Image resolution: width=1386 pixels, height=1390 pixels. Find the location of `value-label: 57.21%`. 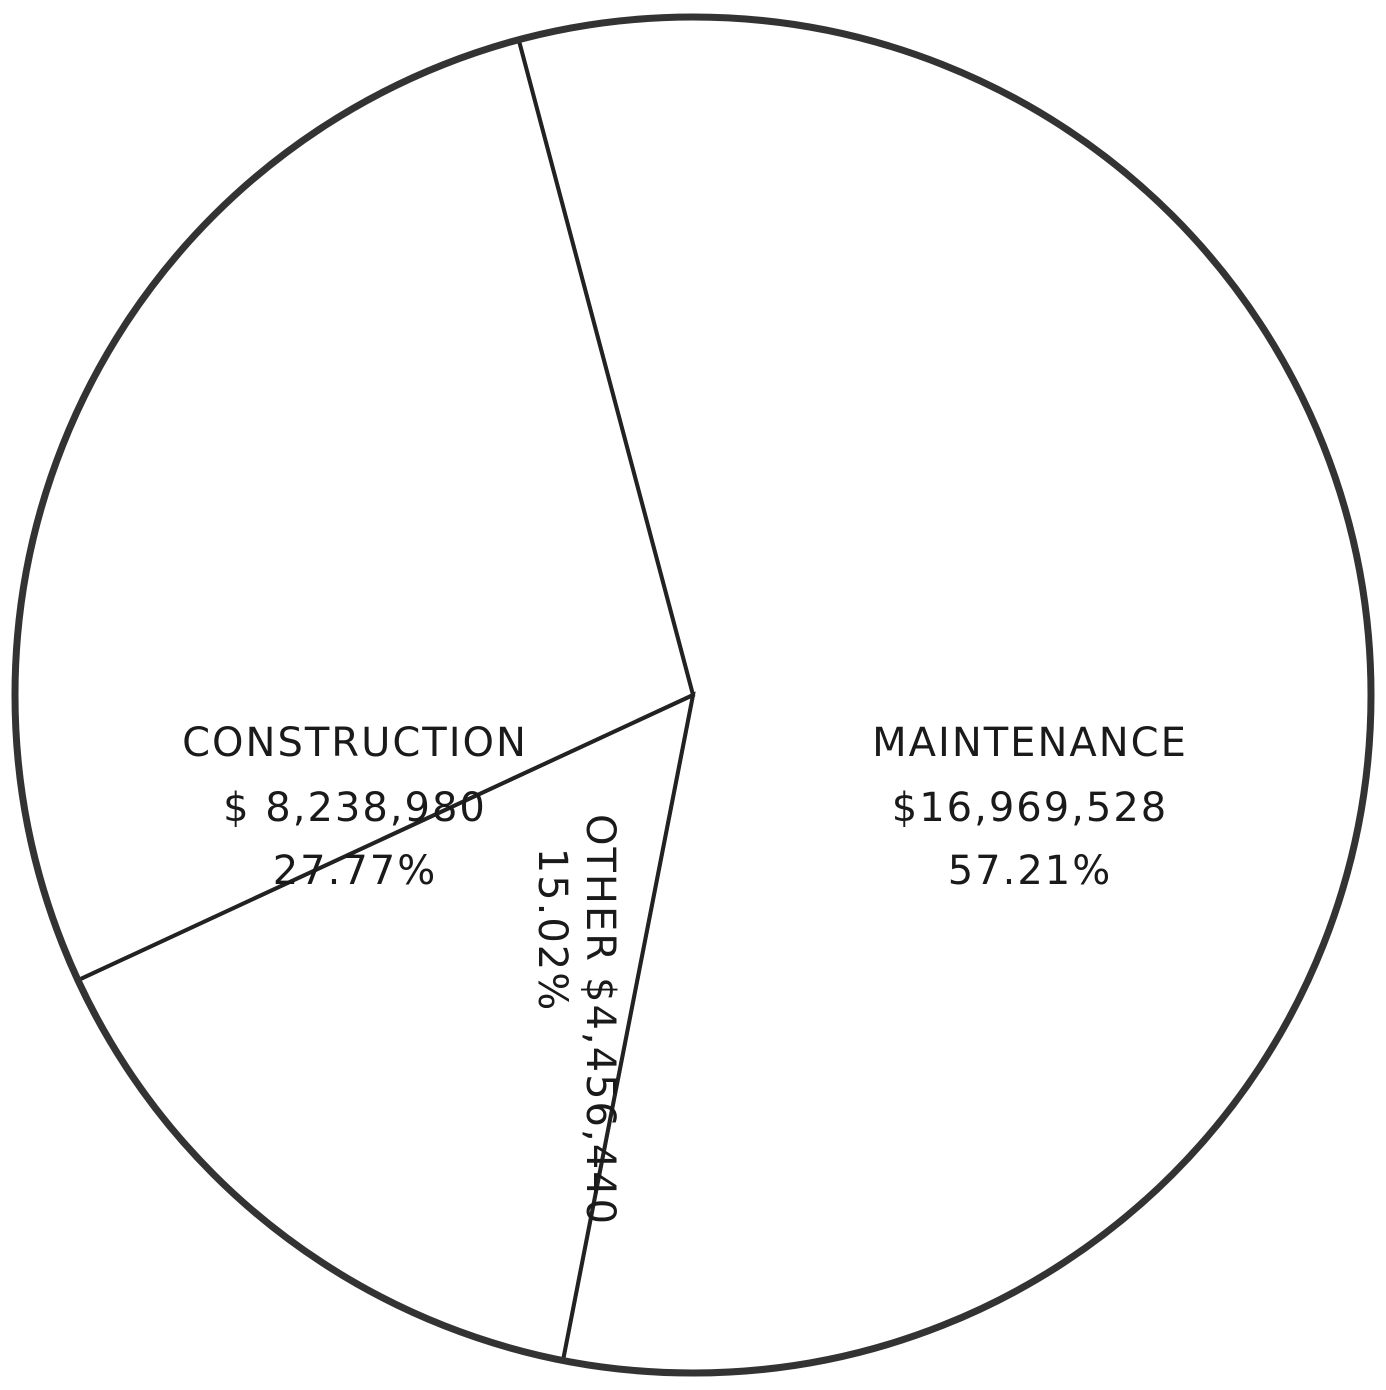

value-label: 57.21% is located at coordinates (1030, 871).